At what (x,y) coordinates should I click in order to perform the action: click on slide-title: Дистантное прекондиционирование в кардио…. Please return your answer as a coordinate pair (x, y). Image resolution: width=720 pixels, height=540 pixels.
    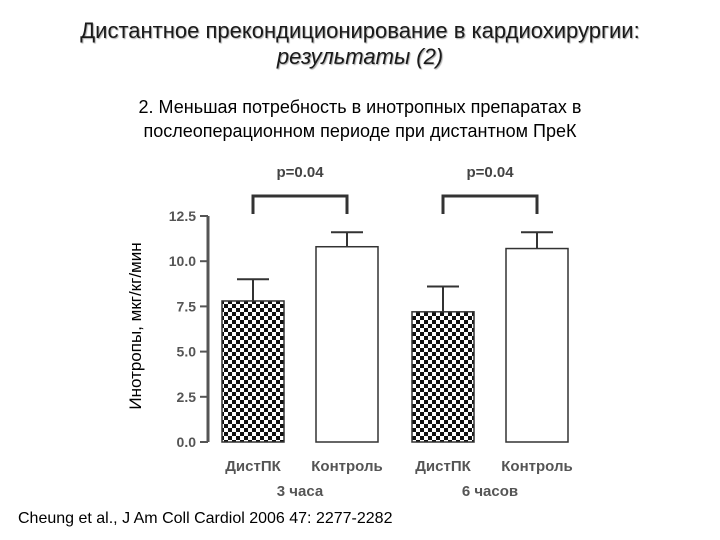
    Looking at the image, I should click on (360, 30).